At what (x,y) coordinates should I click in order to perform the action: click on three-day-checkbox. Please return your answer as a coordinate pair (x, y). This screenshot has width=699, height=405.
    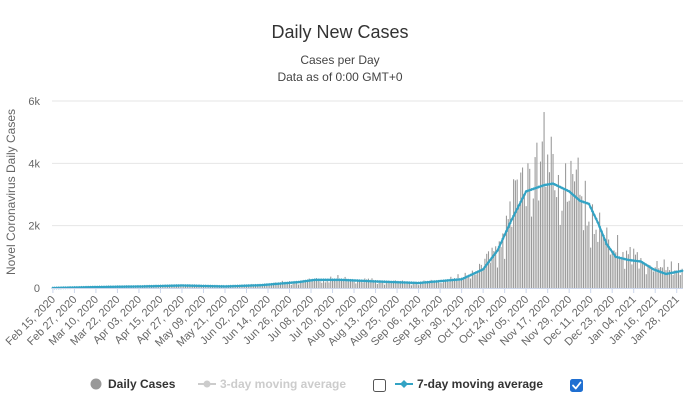
    Looking at the image, I should click on (379, 385).